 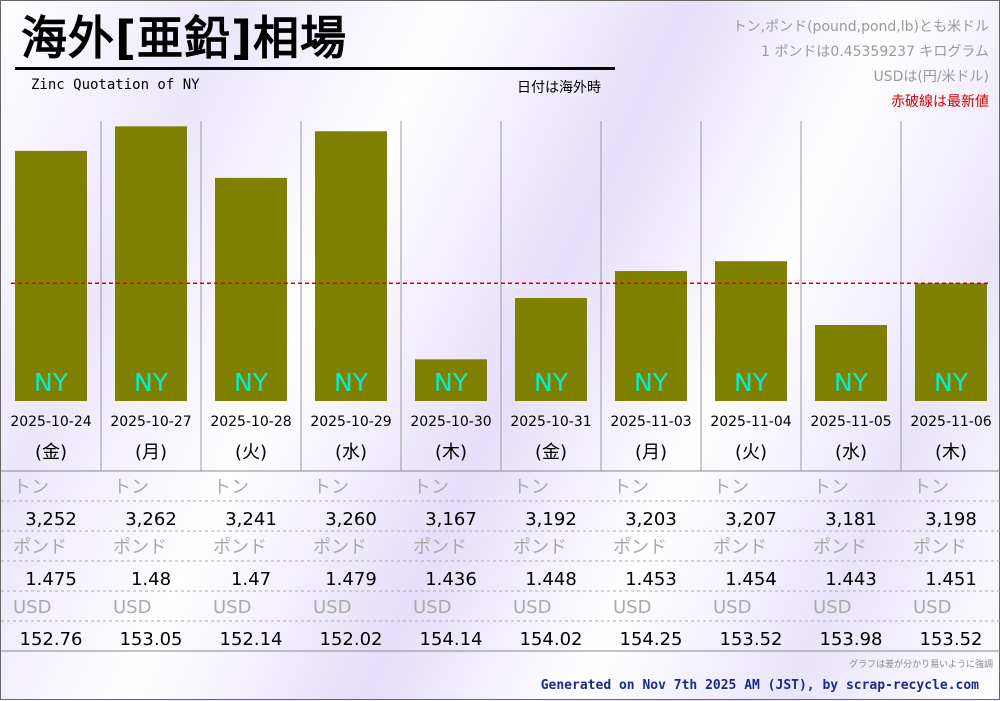 I want to click on footnote: グラフは差が分かり易いように強調, so click(x=921, y=665).